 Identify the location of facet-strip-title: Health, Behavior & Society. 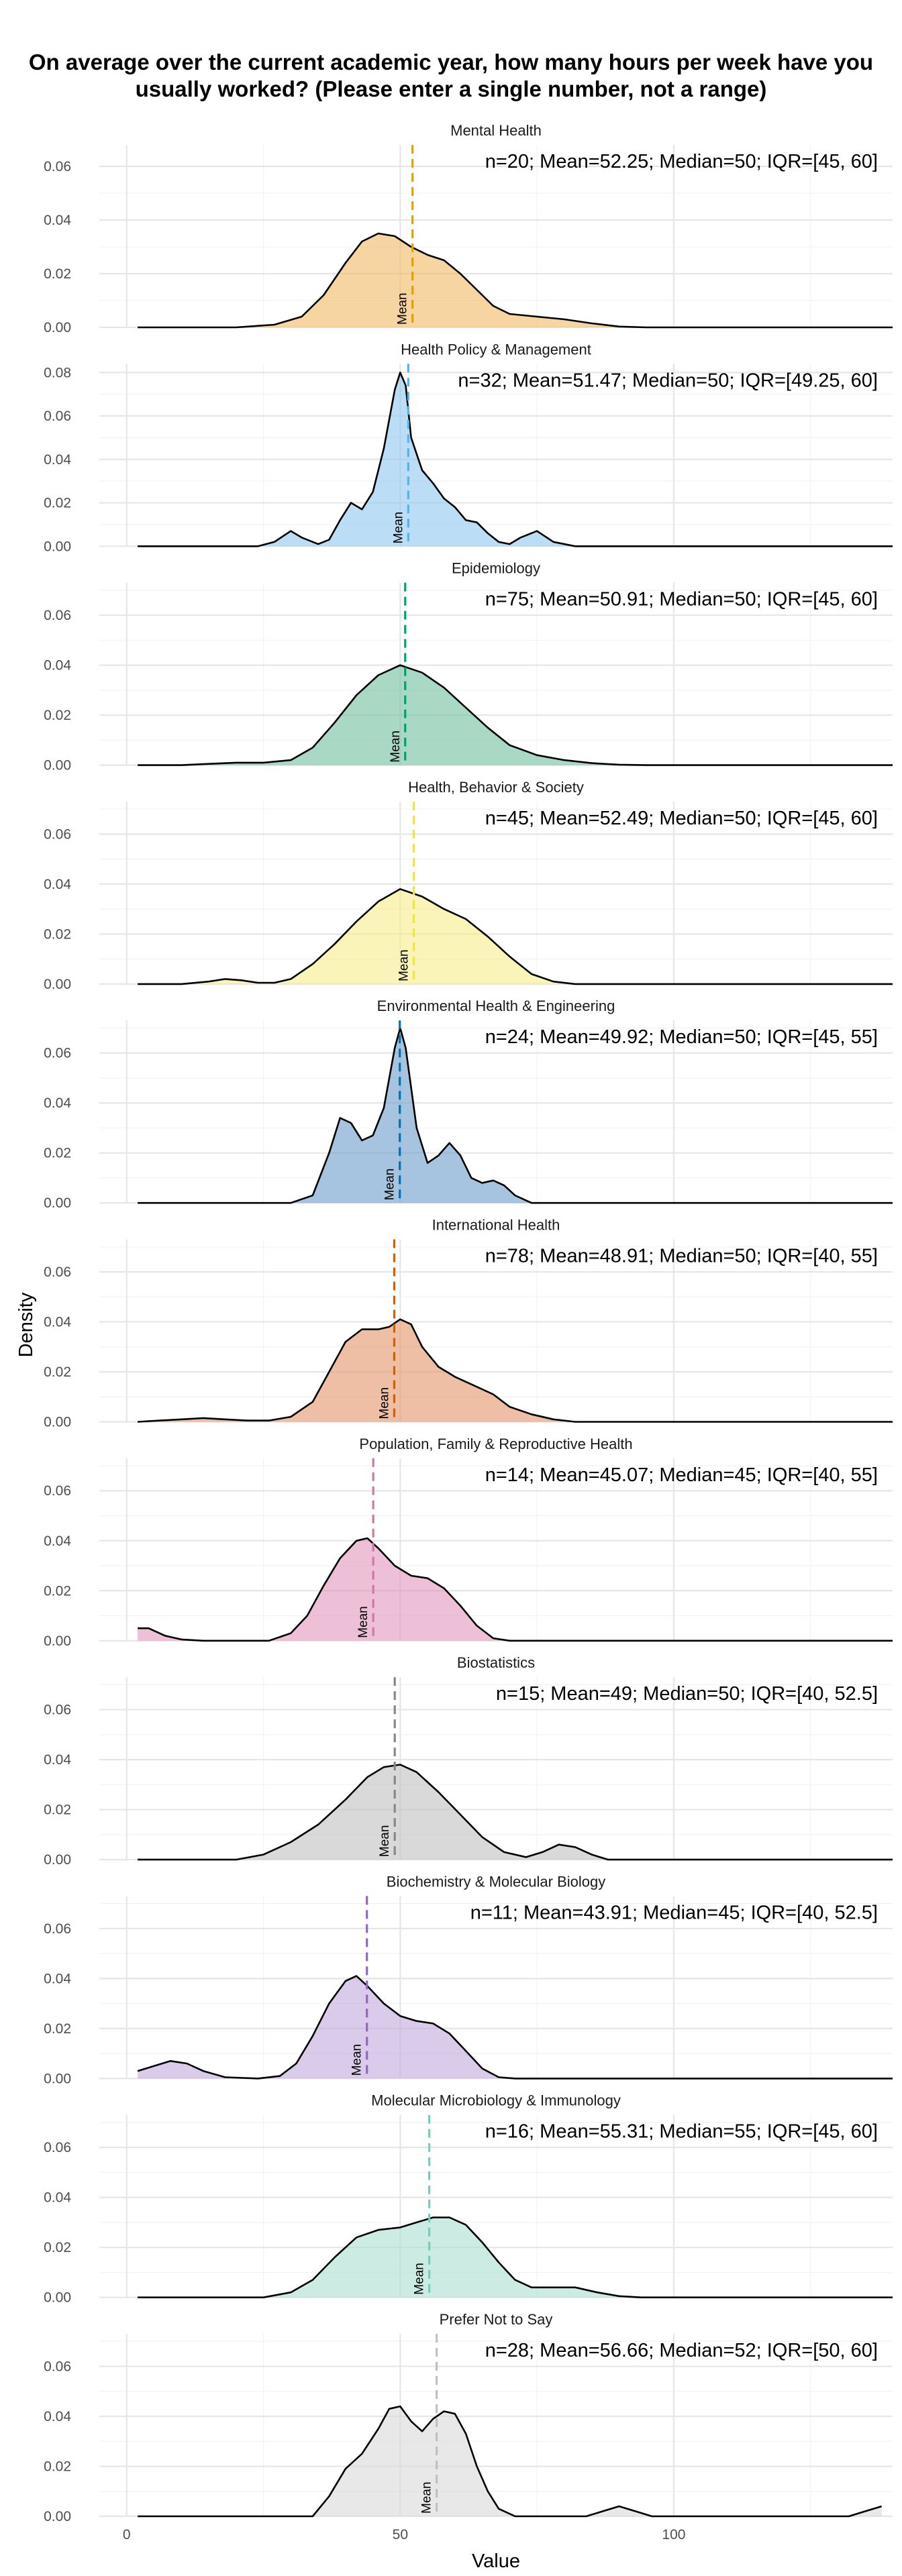
(496, 787).